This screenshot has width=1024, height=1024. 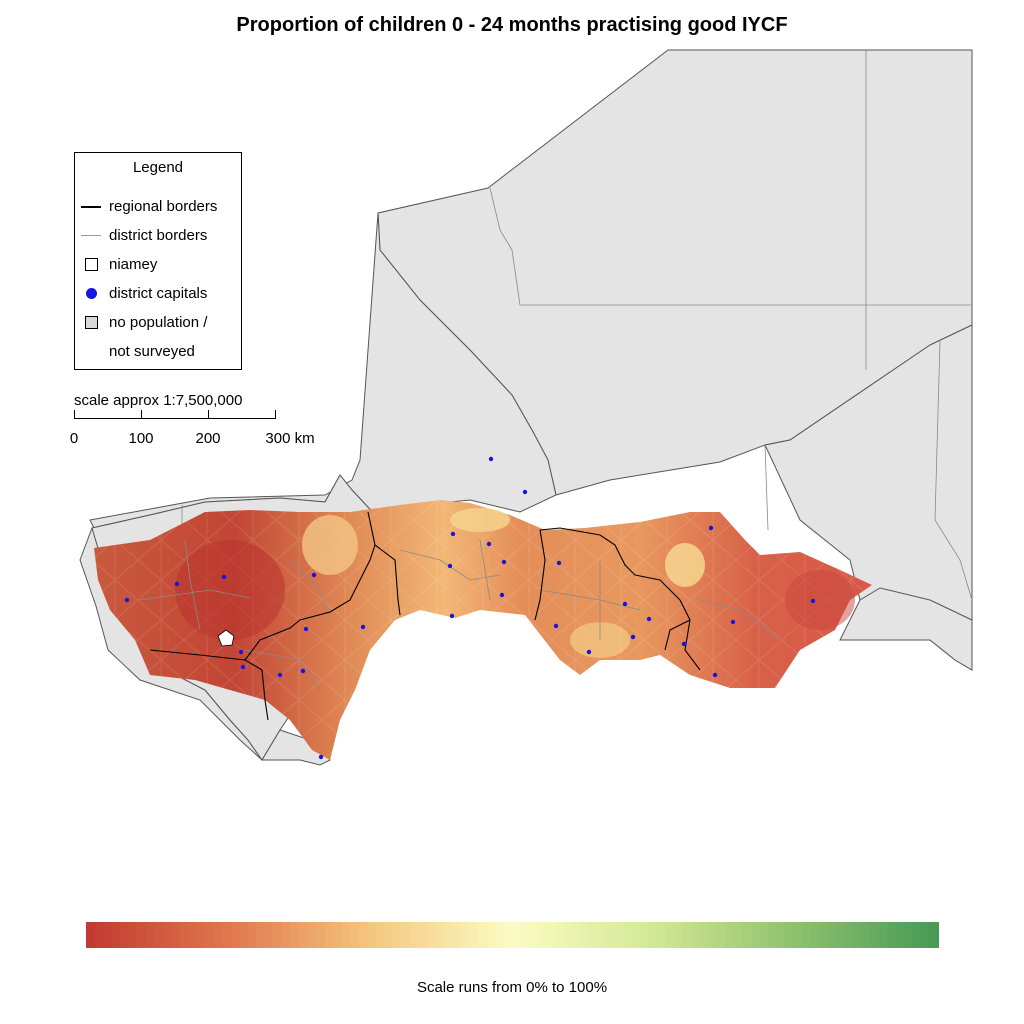 What do you see at coordinates (158, 265) in the screenshot?
I see `legend-item-niamey: niamey` at bounding box center [158, 265].